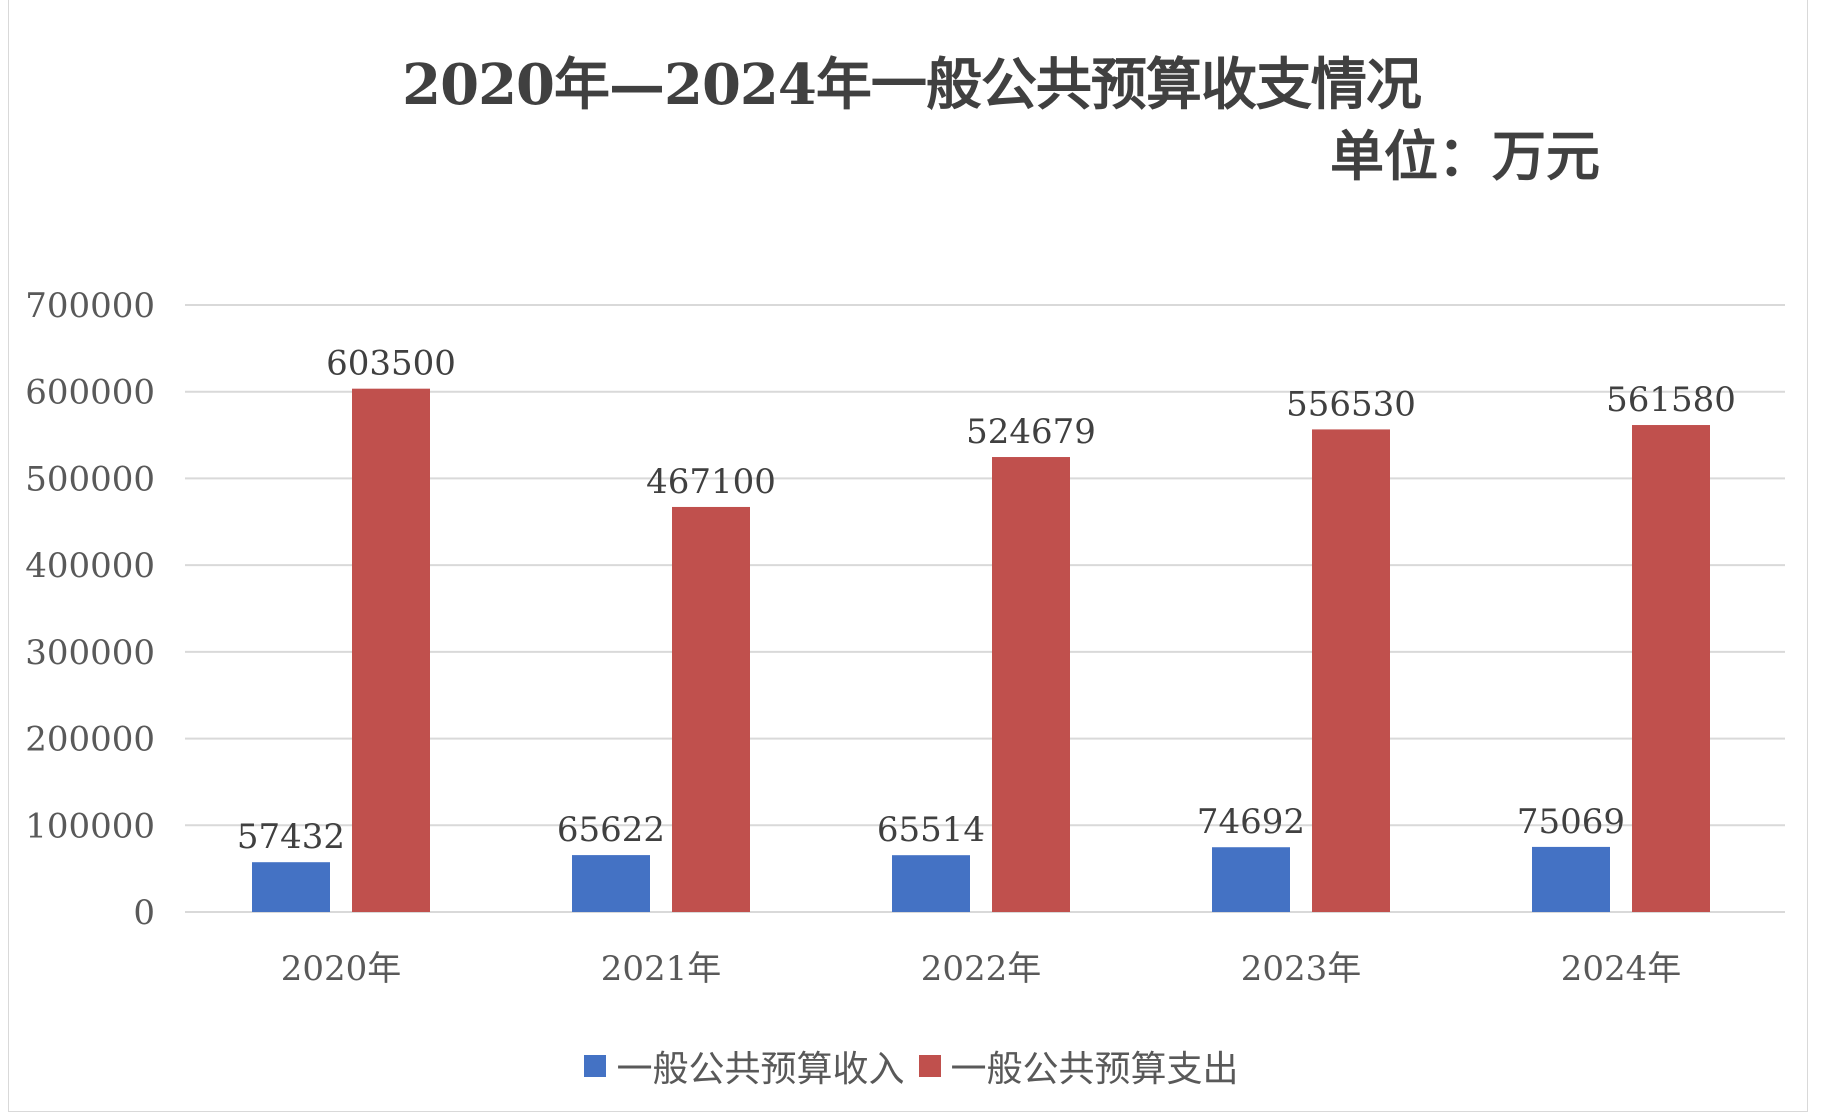 This screenshot has width=1823, height=1120. What do you see at coordinates (911, 1066) in the screenshot?
I see `legend: 一般公共预算收入 一般公共预算支出` at bounding box center [911, 1066].